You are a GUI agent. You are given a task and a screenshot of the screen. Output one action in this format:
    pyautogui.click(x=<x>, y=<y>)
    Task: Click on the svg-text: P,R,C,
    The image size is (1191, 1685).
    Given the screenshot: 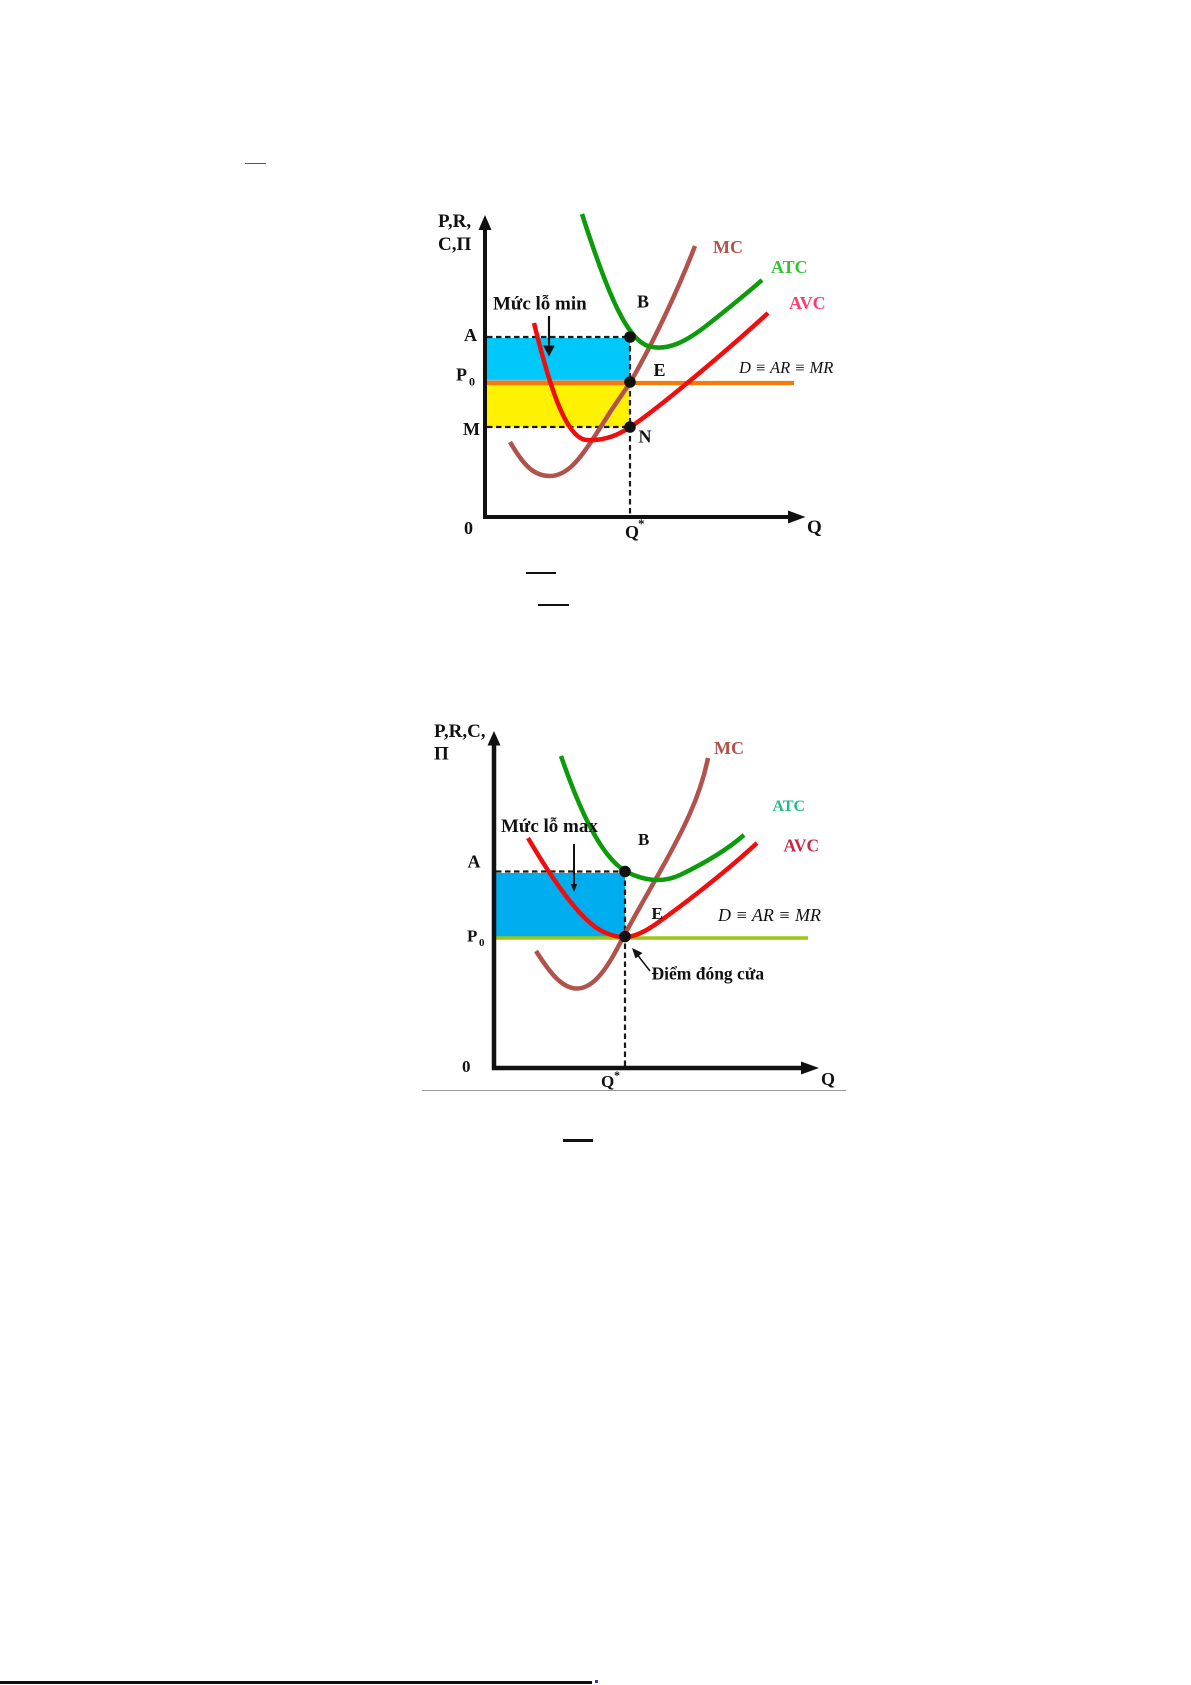 What is the action you would take?
    pyautogui.click(x=460, y=731)
    